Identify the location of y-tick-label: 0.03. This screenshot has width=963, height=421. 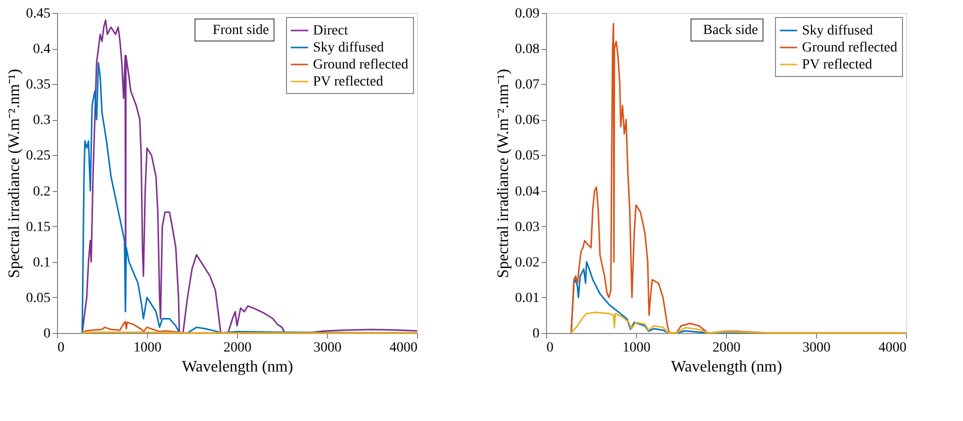
(527, 227).